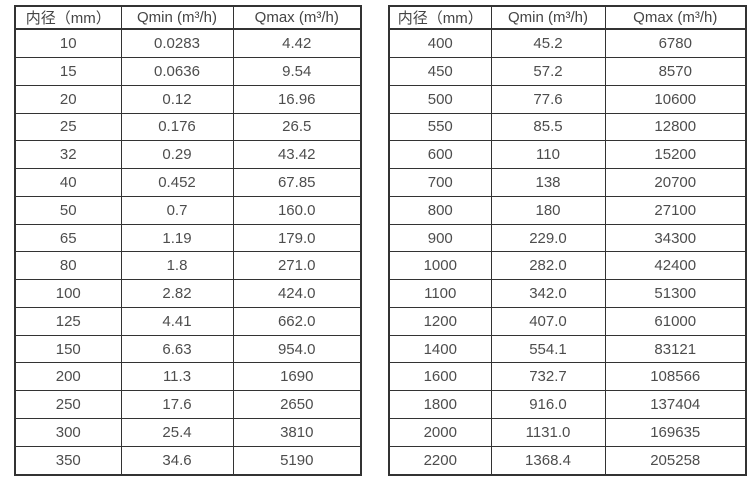 The width and height of the screenshot is (750, 483). I want to click on cell: 27100, so click(675, 210).